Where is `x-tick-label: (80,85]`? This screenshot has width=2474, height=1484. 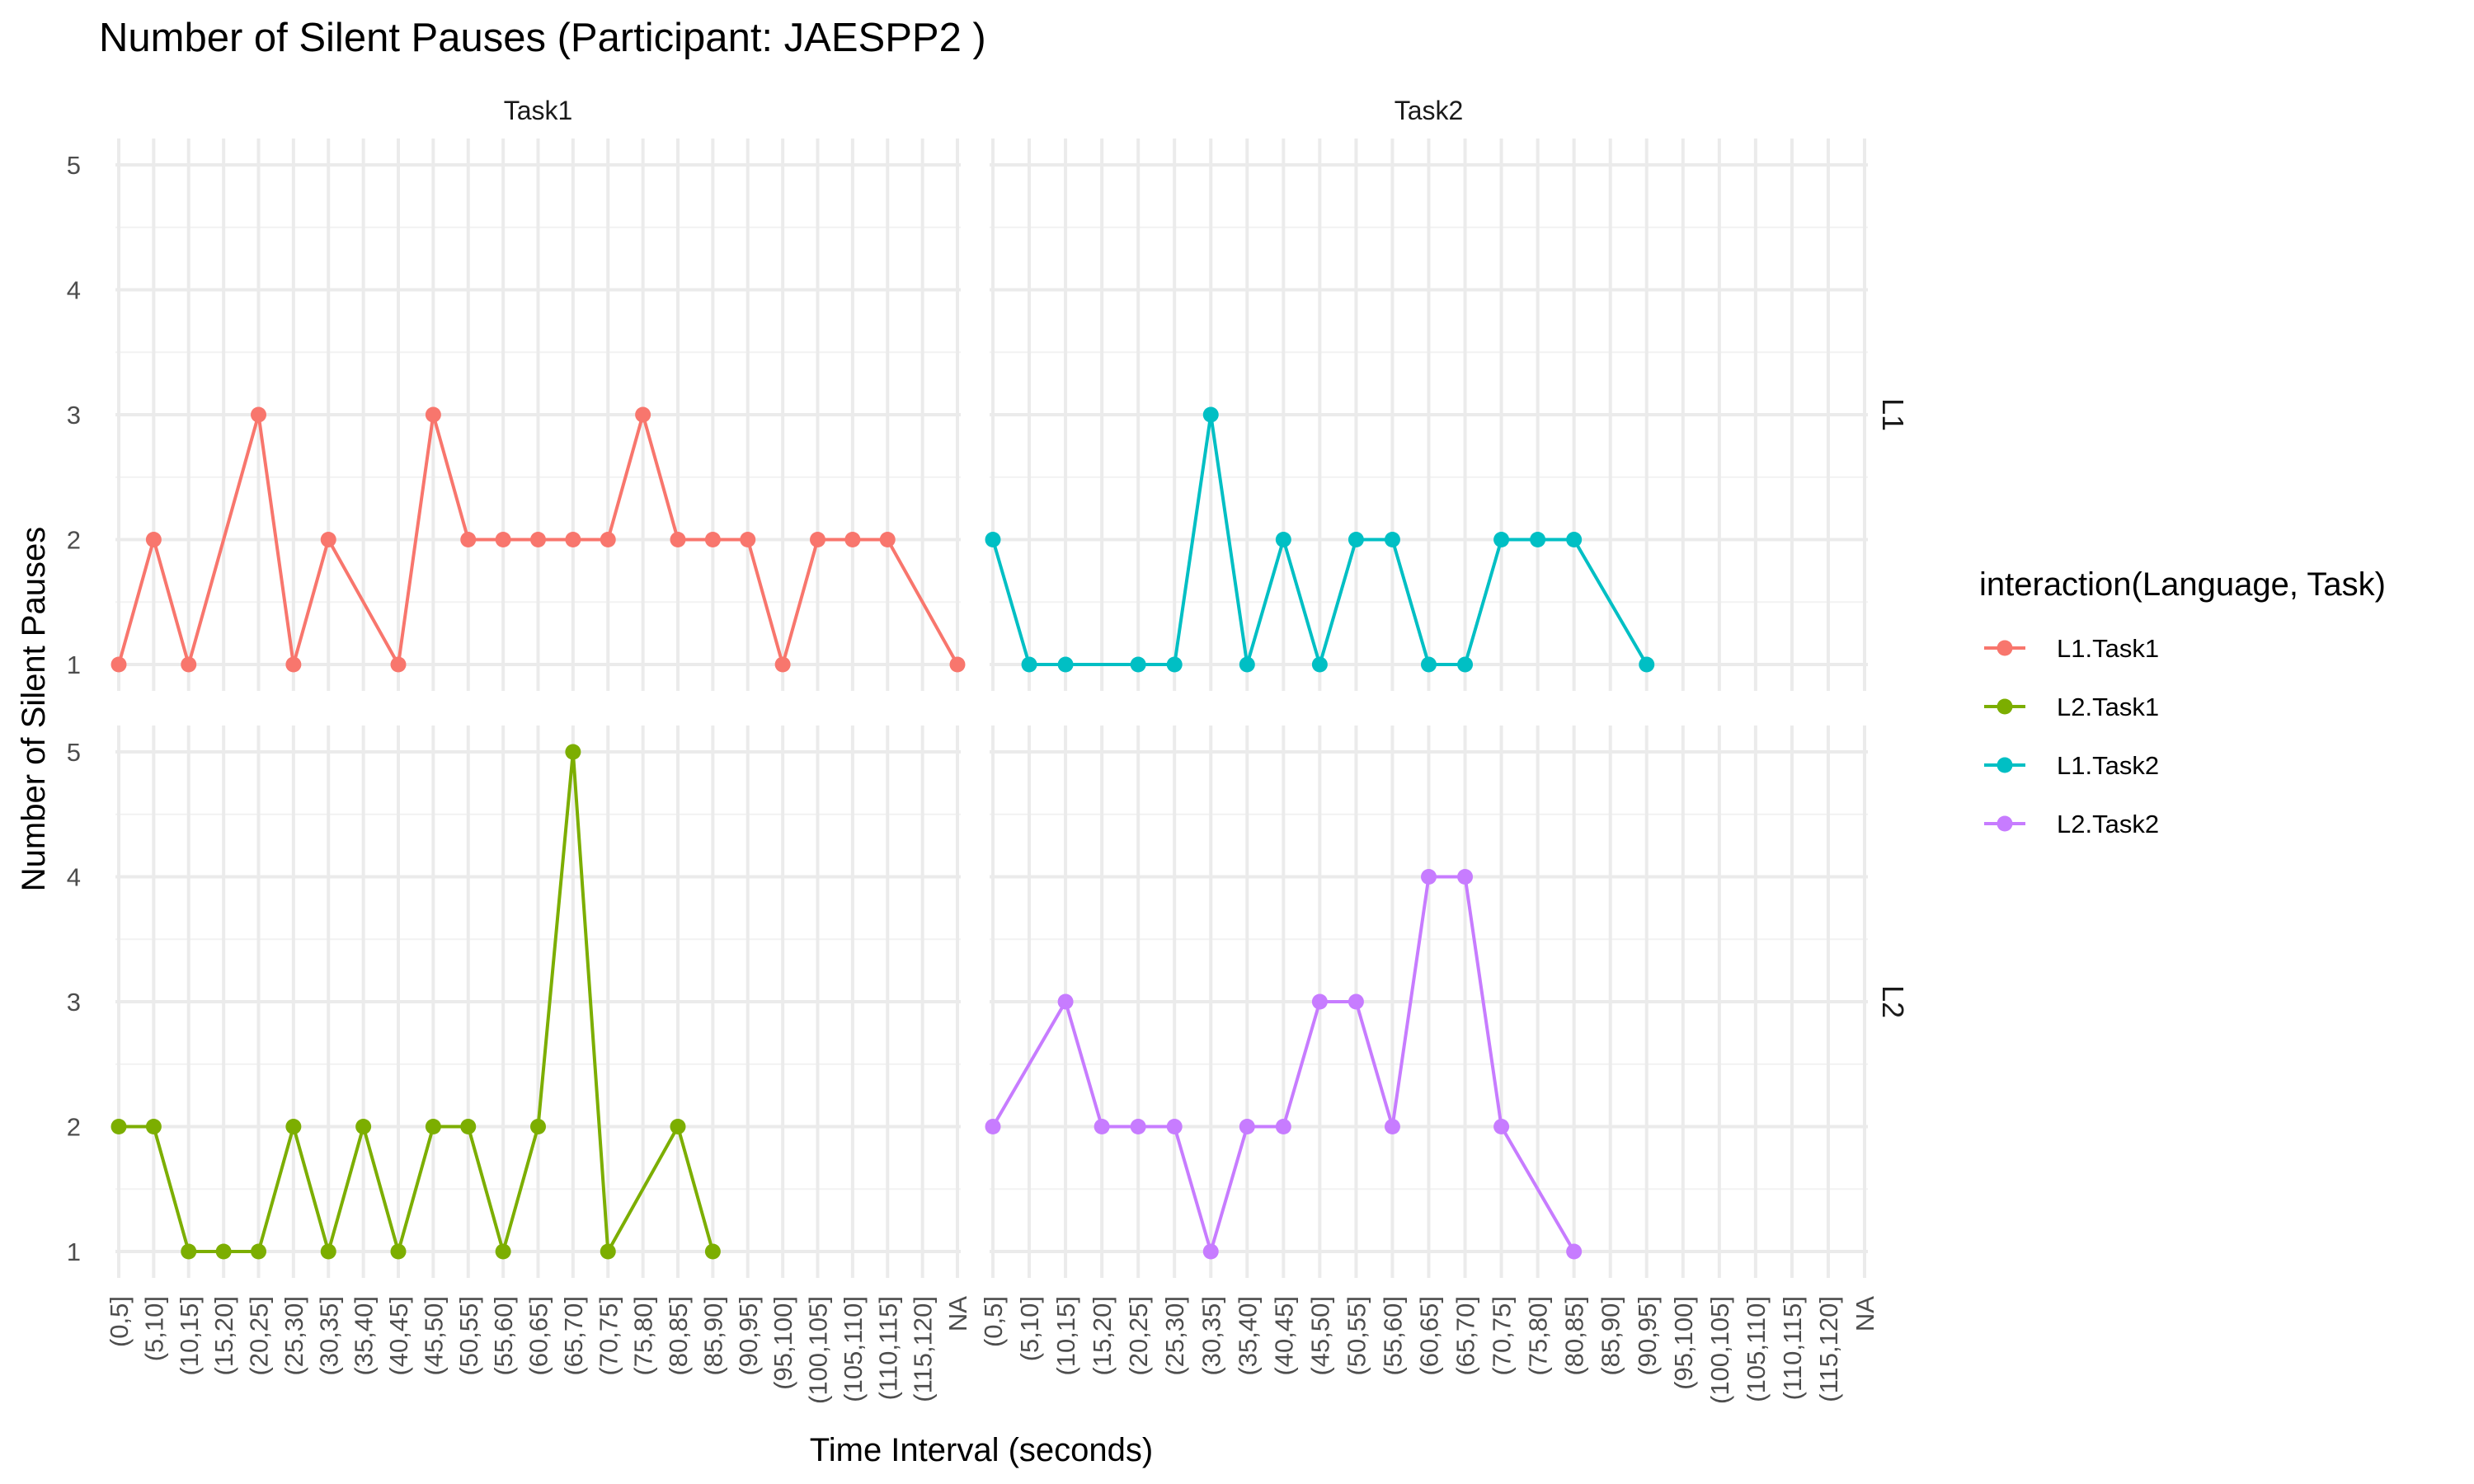 x-tick-label: (80,85] is located at coordinates (678, 1336).